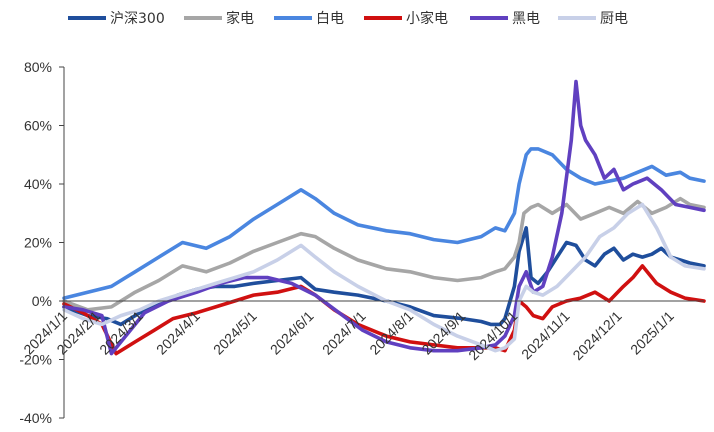  Describe the element at coordinates (427, 18) in the screenshot. I see `legend-label: 小家电` at that location.